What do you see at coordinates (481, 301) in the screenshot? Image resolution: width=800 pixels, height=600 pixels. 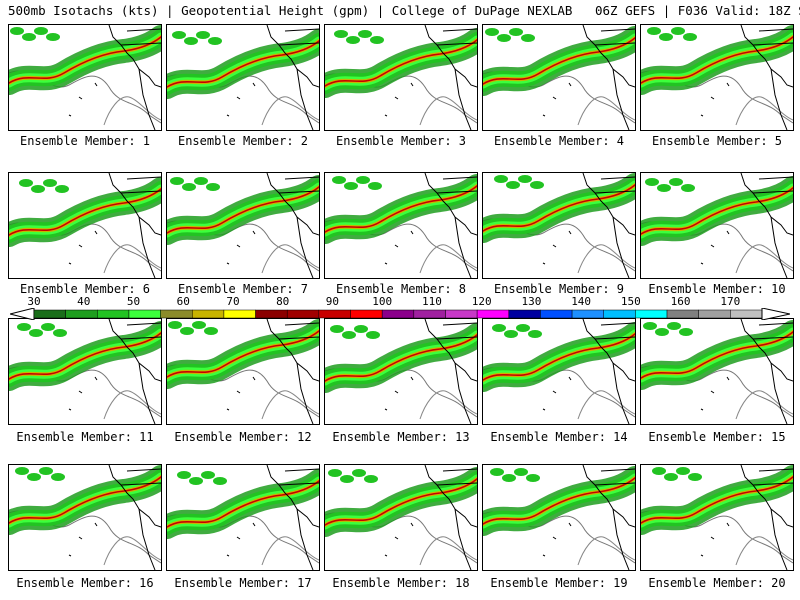 I see `legend-tick-label: 120` at bounding box center [481, 301].